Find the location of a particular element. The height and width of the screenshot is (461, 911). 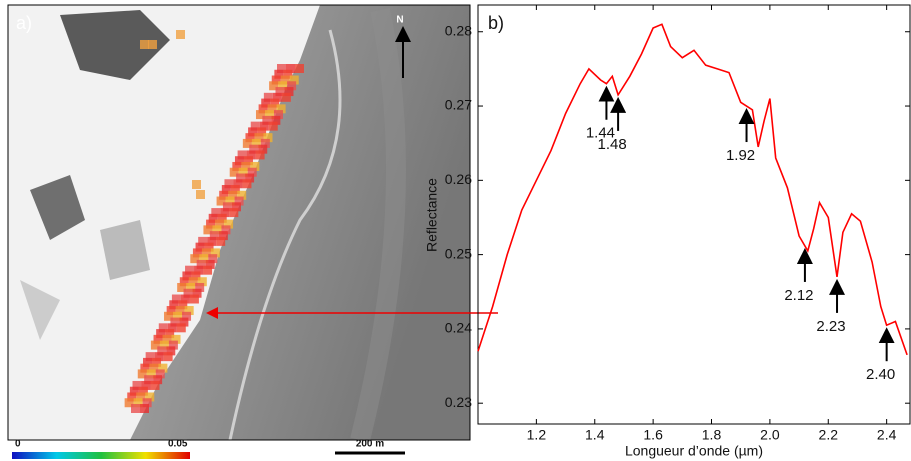

x-tick-label: 2.0 is located at coordinates (770, 435).